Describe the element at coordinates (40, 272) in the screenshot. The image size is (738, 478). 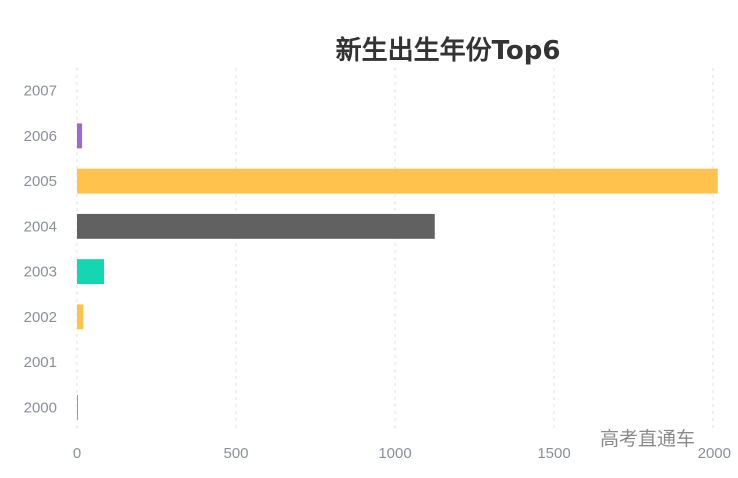
I see `y-tick-label-2003: 2003` at that location.